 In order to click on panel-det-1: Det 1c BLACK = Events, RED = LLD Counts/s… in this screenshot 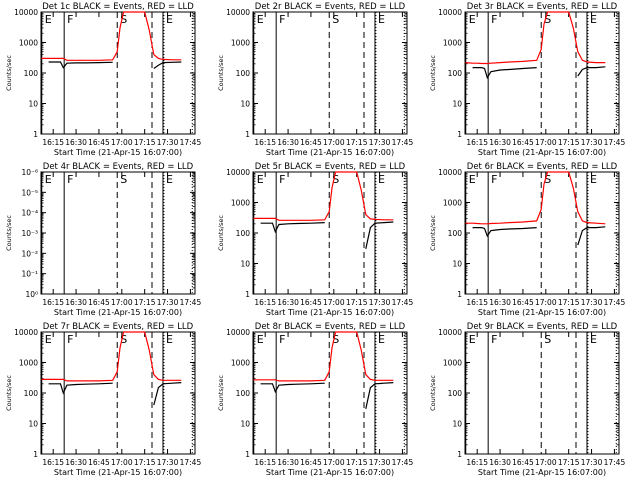, I will do `click(103, 79)`.